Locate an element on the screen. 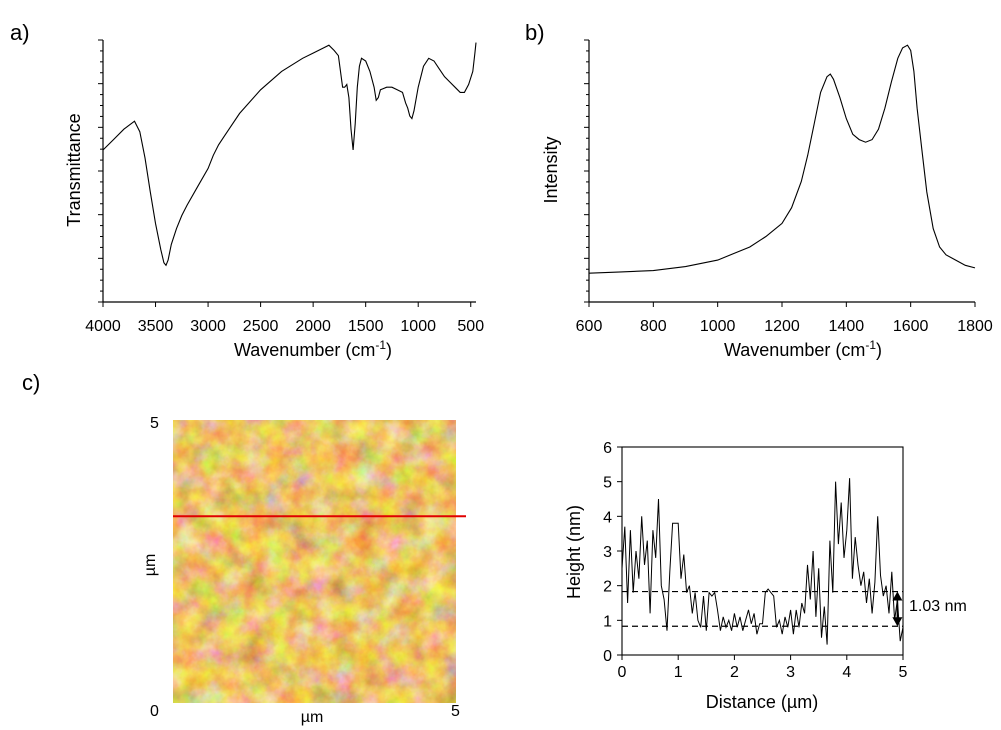 The width and height of the screenshot is (1001, 730). profile-axes is located at coordinates (760, 553).